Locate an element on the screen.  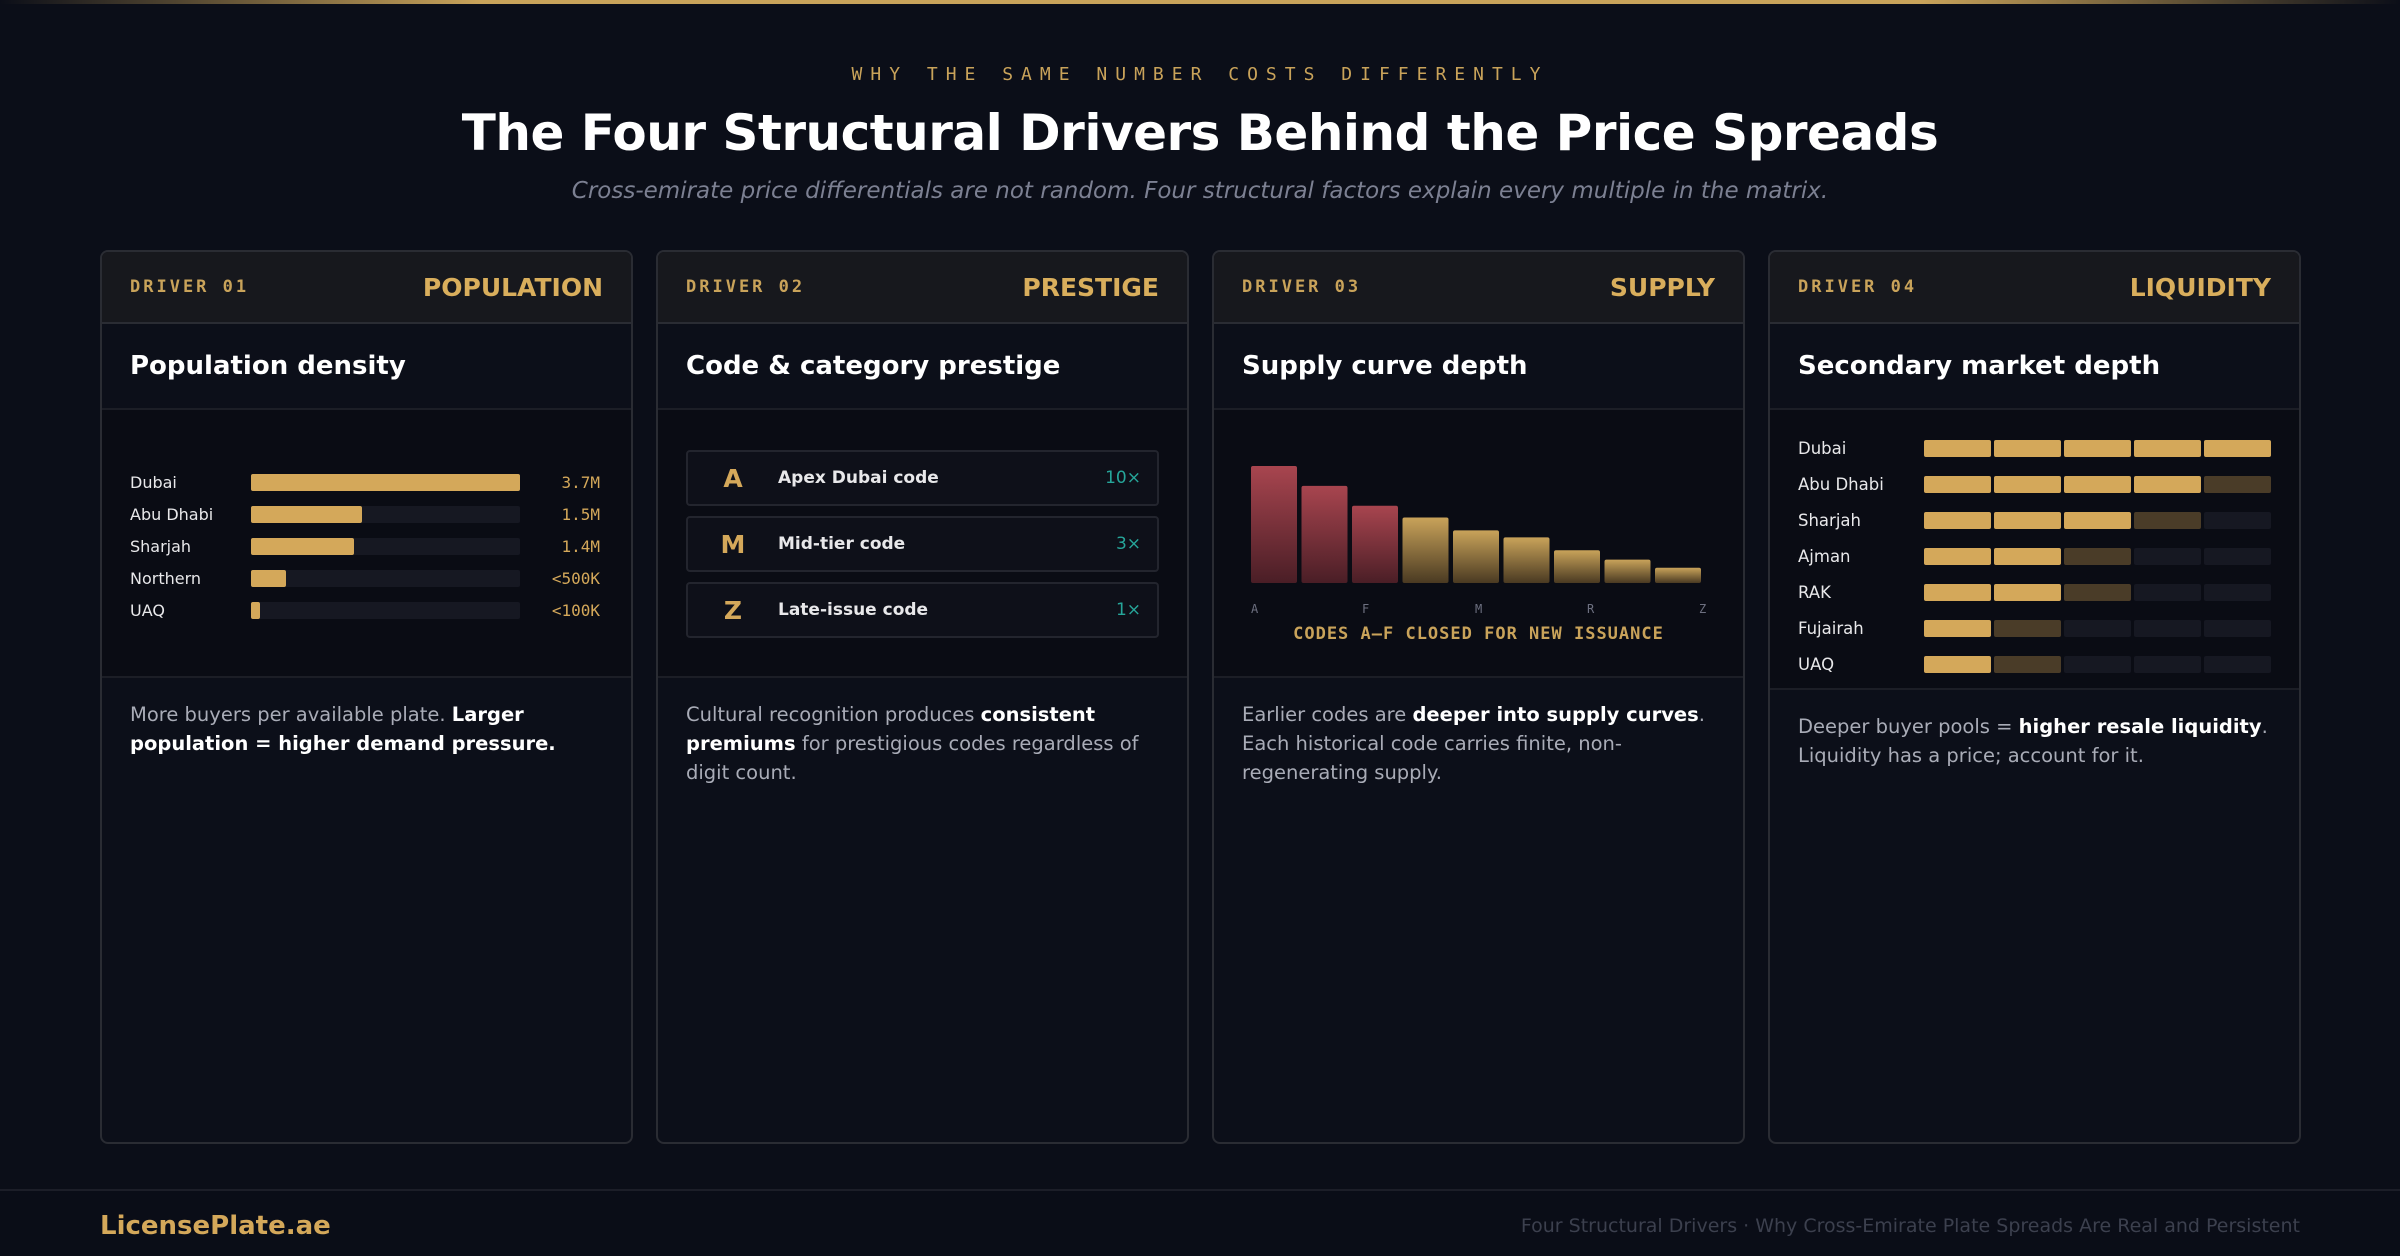
brand-logo-text: LicensePlate.ae is located at coordinates (215, 1226).